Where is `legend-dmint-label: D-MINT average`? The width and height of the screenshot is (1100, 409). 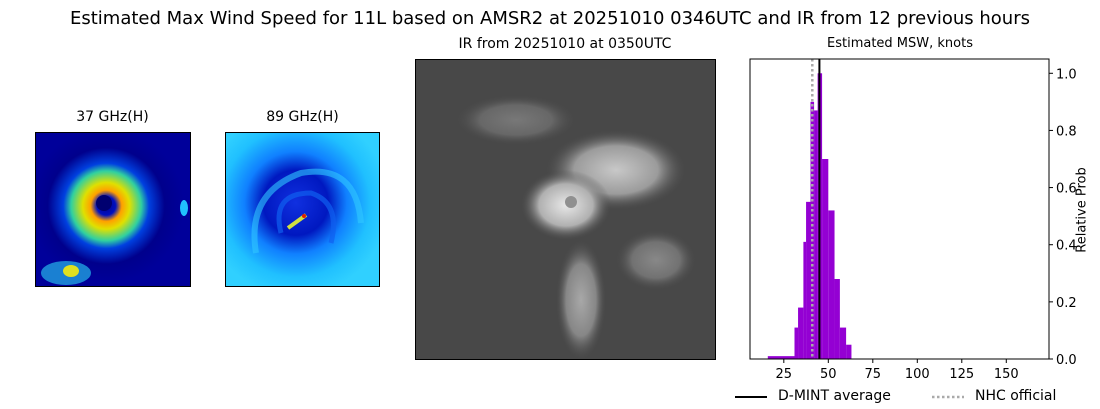 legend-dmint-label: D-MINT average is located at coordinates (834, 396).